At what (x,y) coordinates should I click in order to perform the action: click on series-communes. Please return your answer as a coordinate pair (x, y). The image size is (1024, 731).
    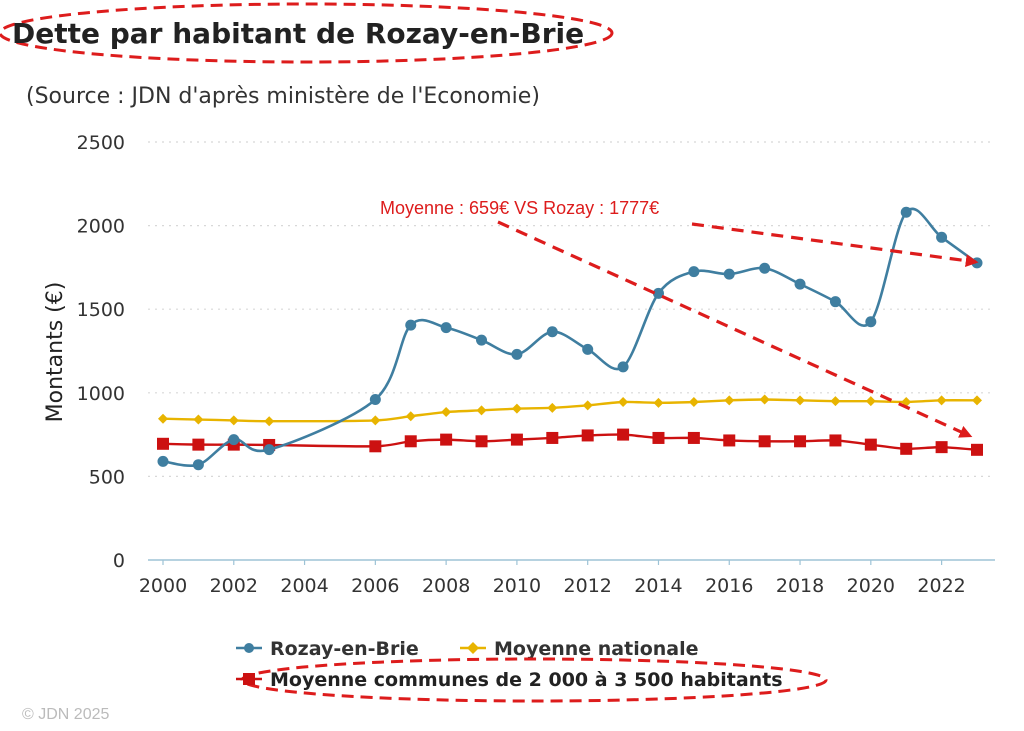
    Looking at the image, I should click on (570, 442).